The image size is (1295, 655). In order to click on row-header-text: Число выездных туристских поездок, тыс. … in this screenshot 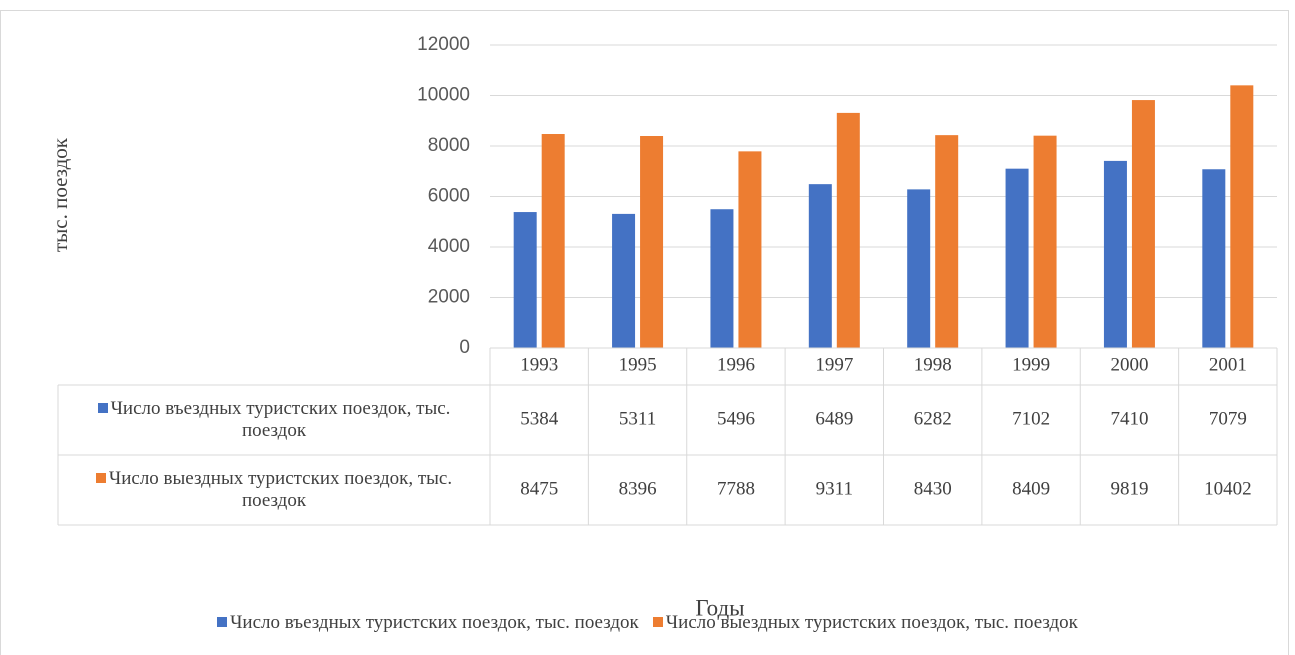, I will do `click(280, 489)`.